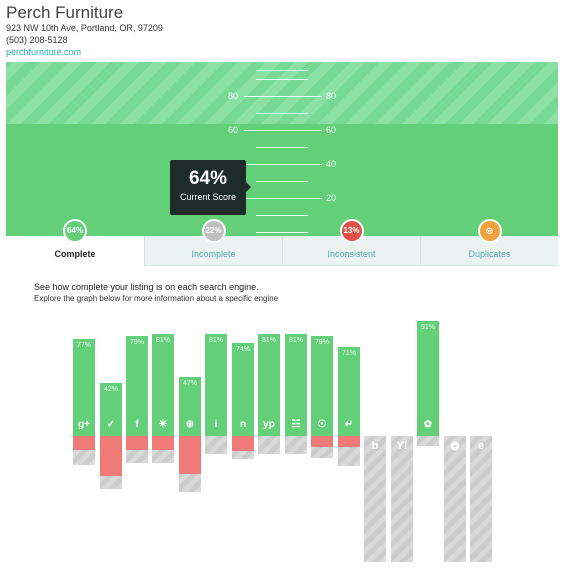 This screenshot has height=585, width=565. Describe the element at coordinates (489, 254) in the screenshot. I see `tab-duplicates-label: Duplicates` at that location.